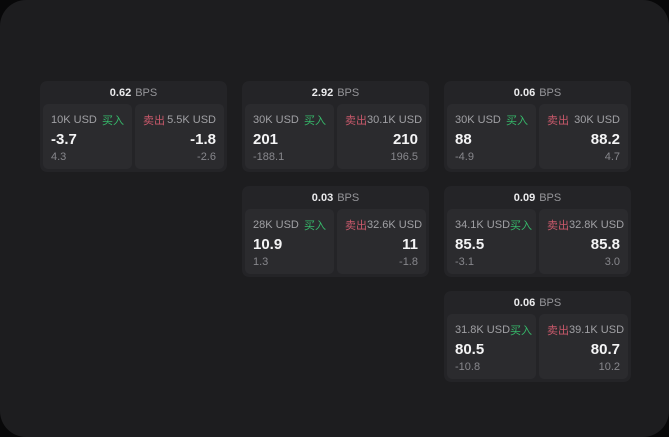  I want to click on sell-delta: 3.0, so click(612, 262).